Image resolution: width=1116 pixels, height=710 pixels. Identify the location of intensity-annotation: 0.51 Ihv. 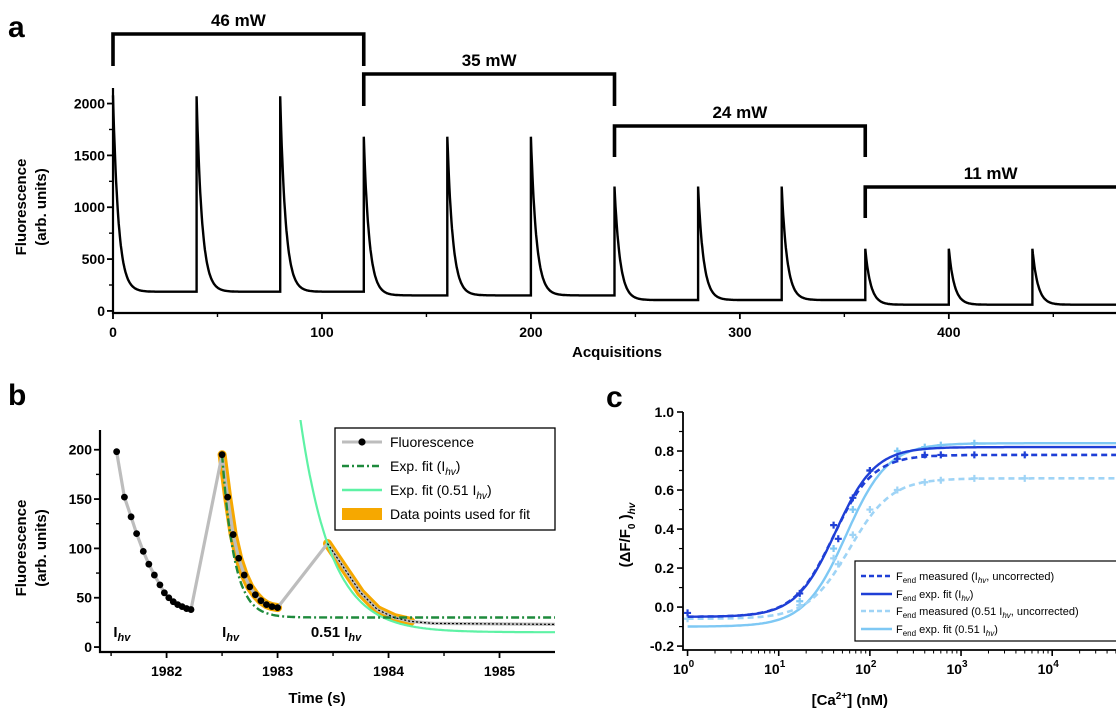
(336, 634).